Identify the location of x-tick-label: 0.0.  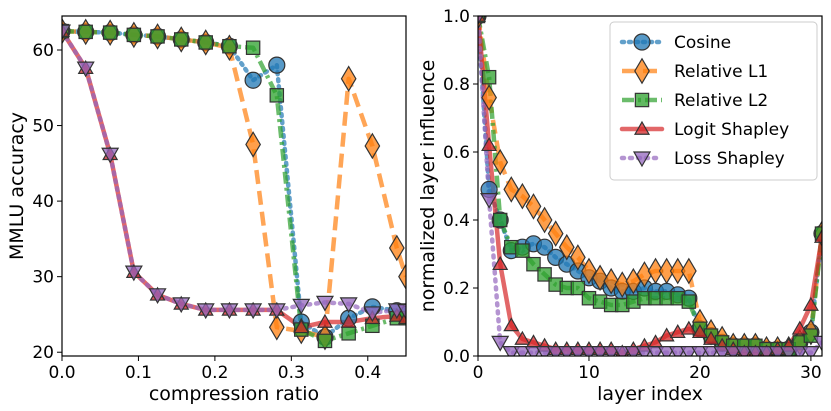
(61, 373).